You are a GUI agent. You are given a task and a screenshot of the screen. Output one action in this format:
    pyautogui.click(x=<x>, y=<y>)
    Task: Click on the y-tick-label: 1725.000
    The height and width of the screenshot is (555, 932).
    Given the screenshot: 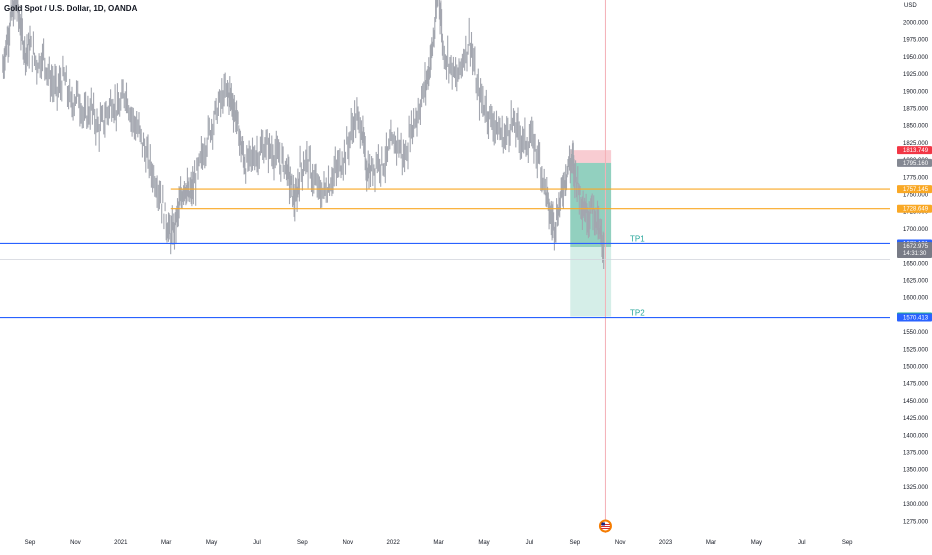 What is the action you would take?
    pyautogui.click(x=916, y=213)
    